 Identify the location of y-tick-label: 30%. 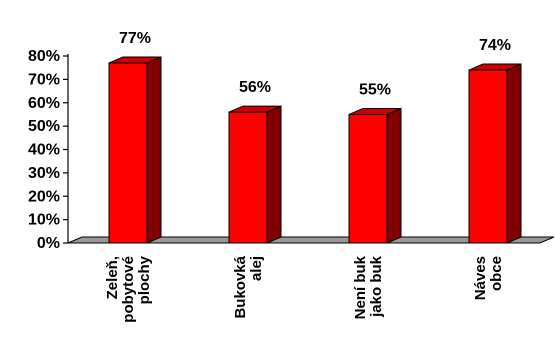
(44, 173).